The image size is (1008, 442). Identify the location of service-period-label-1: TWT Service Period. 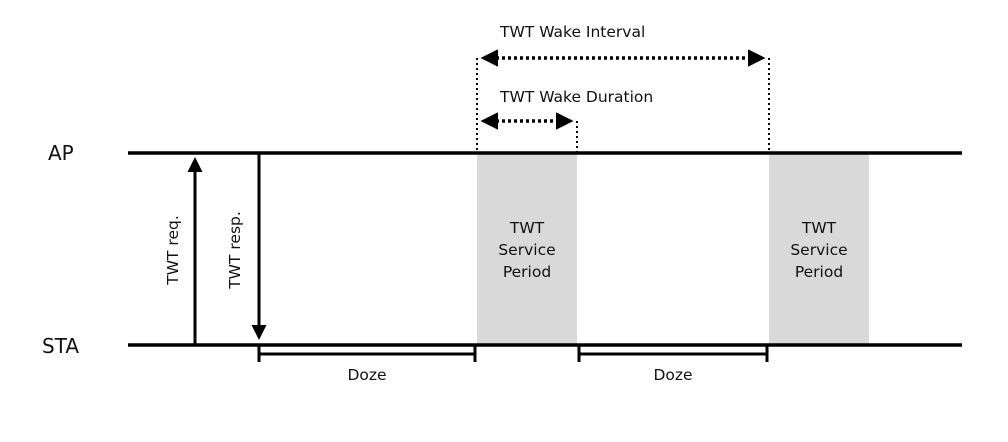
(526, 250).